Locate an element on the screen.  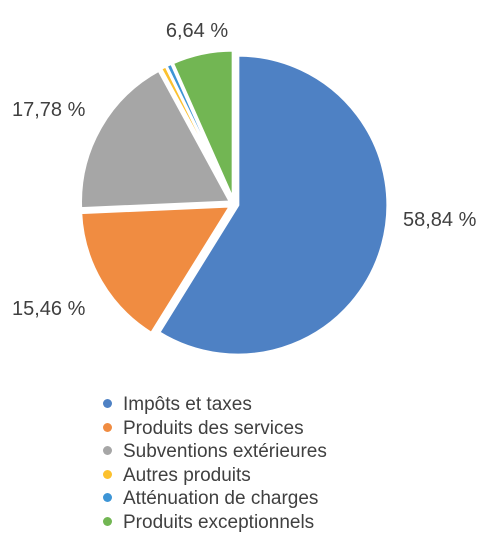
legend-item-3: Subventions extérieures is located at coordinates (215, 452).